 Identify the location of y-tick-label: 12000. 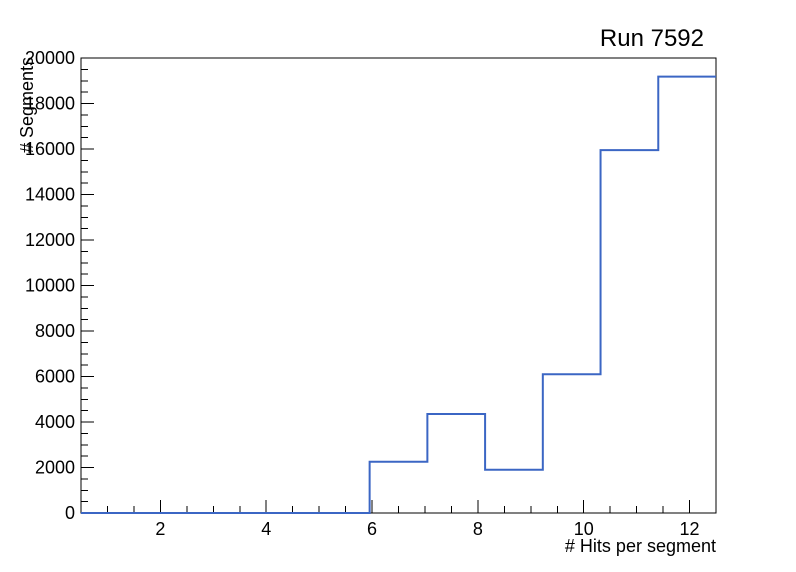
(50, 240).